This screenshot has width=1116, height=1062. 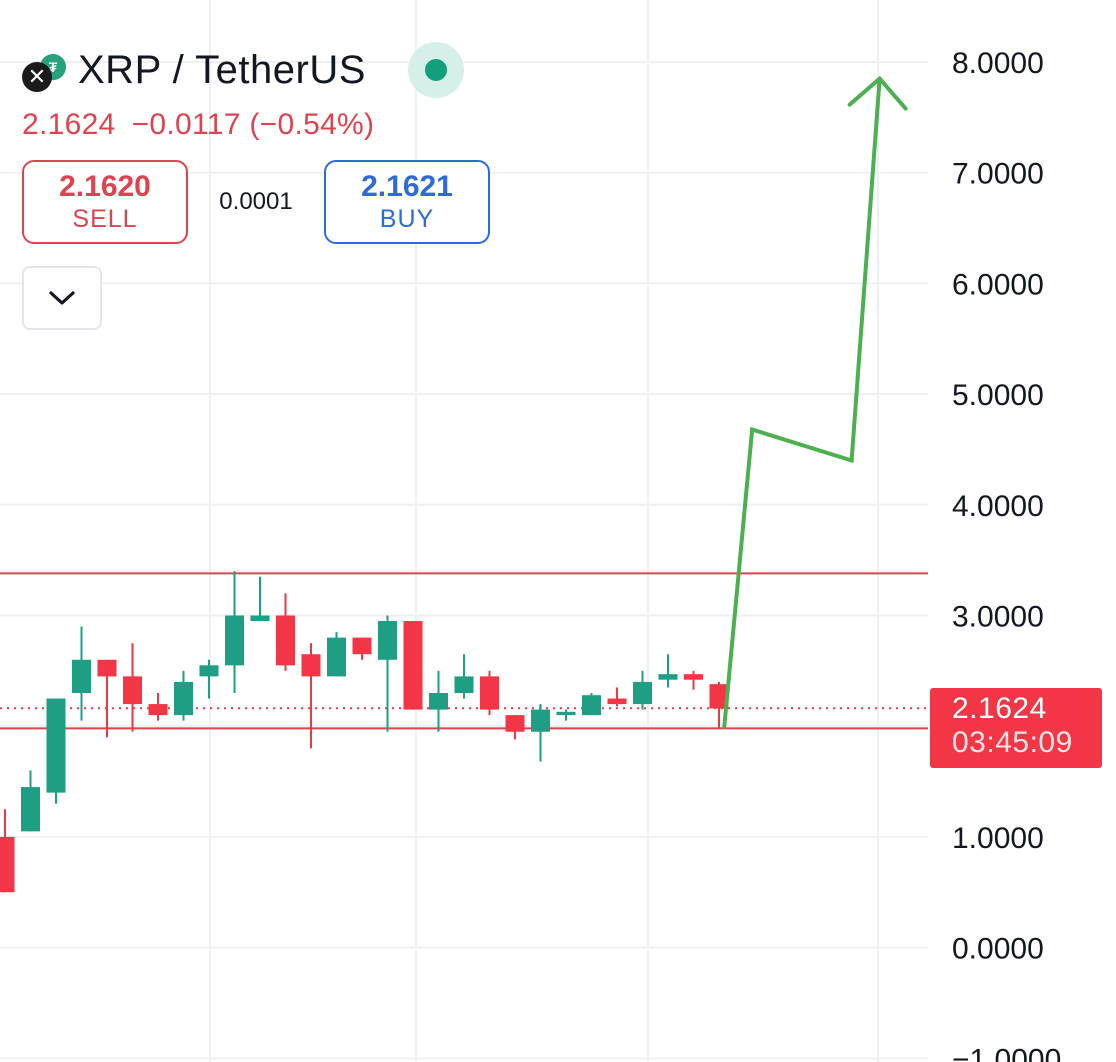 What do you see at coordinates (222, 69) in the screenshot?
I see `symbol-name: XRP / TetherUS` at bounding box center [222, 69].